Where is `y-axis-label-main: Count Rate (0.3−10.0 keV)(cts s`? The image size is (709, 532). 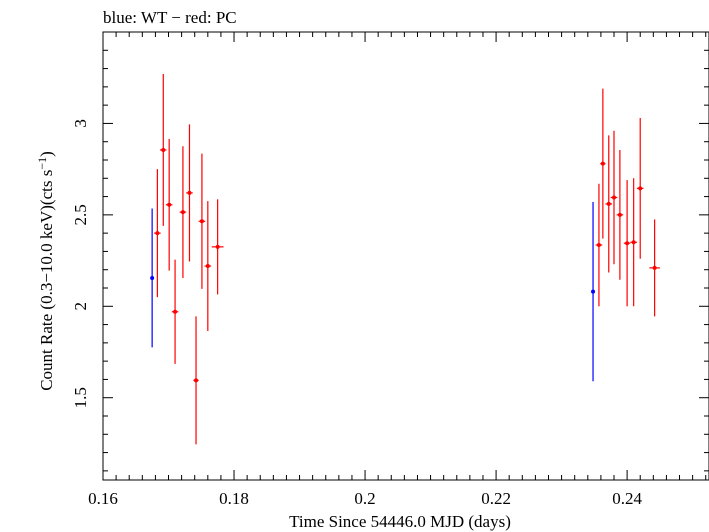 y-axis-label-main: Count Rate (0.3−10.0 keV)(cts s is located at coordinates (46, 280).